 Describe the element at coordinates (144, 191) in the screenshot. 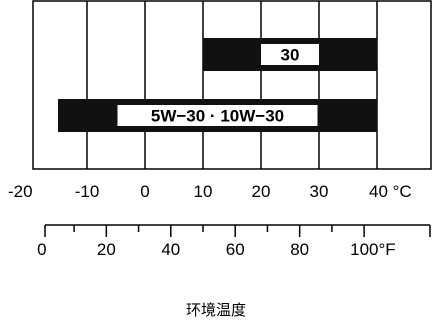

I see `celsius-tick-label: 0` at that location.